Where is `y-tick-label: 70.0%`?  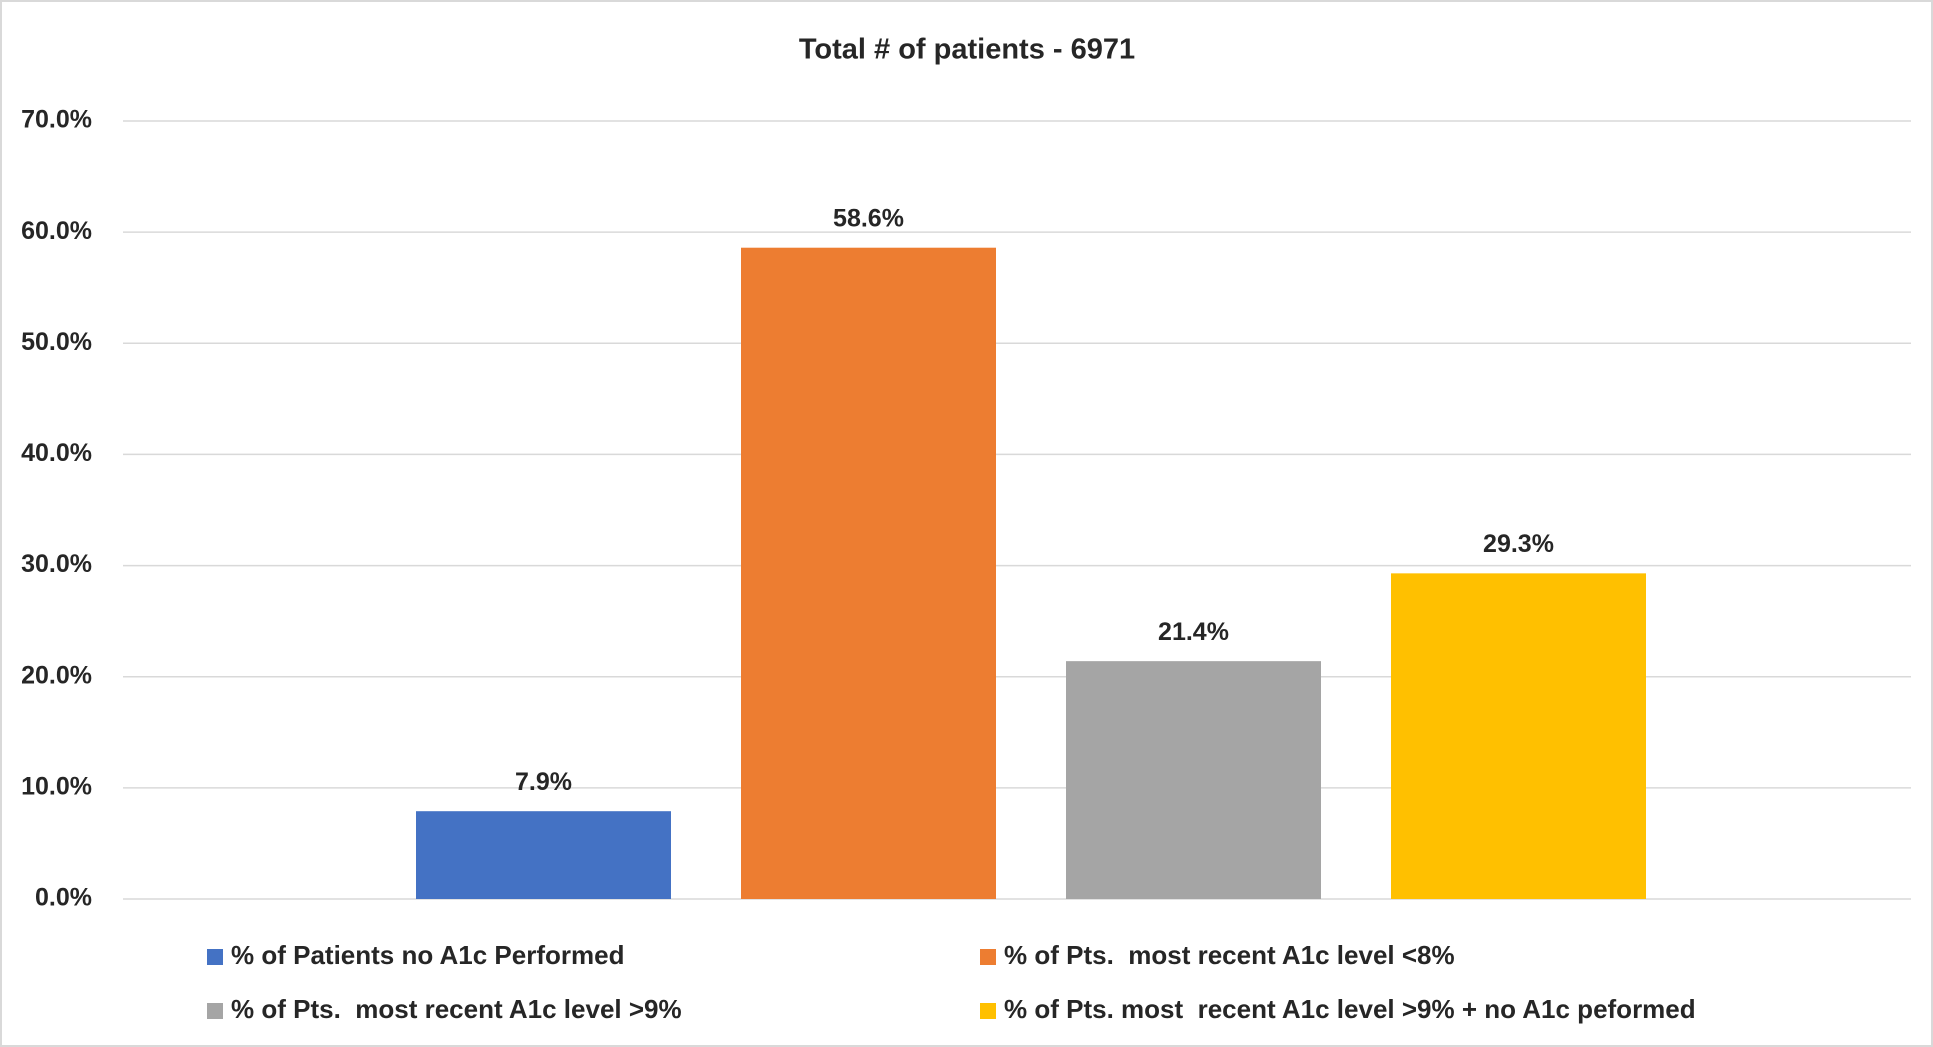
y-tick-label: 70.0% is located at coordinates (56, 120).